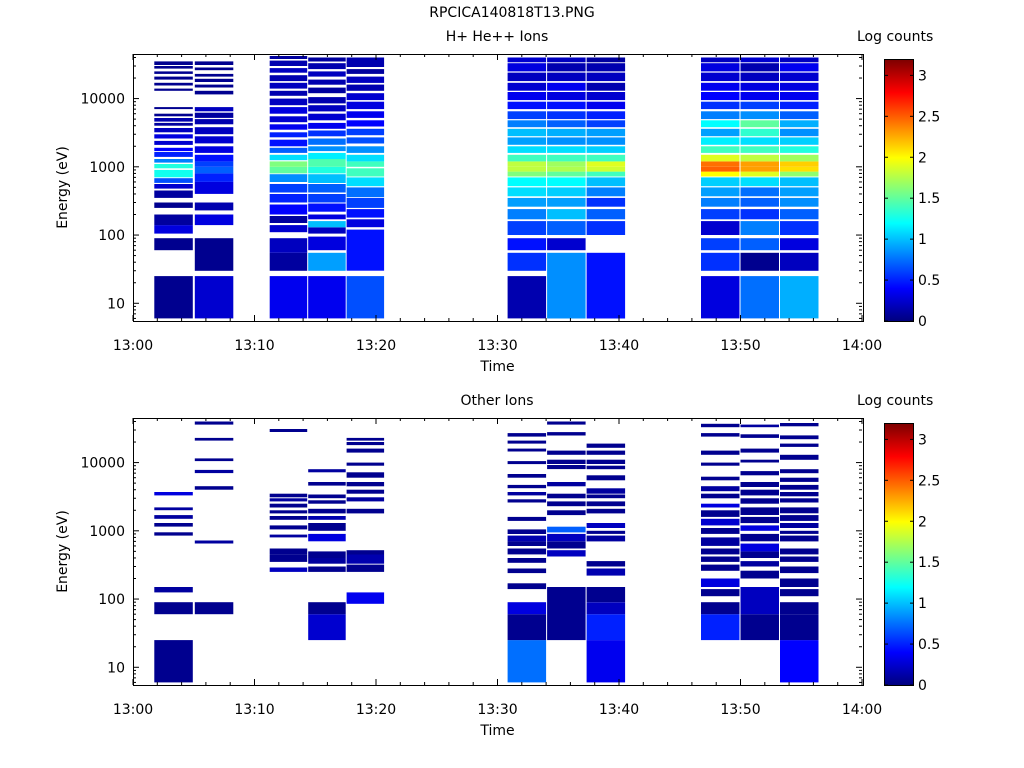  I want to click on y-tick-label: 100, so click(111, 600).